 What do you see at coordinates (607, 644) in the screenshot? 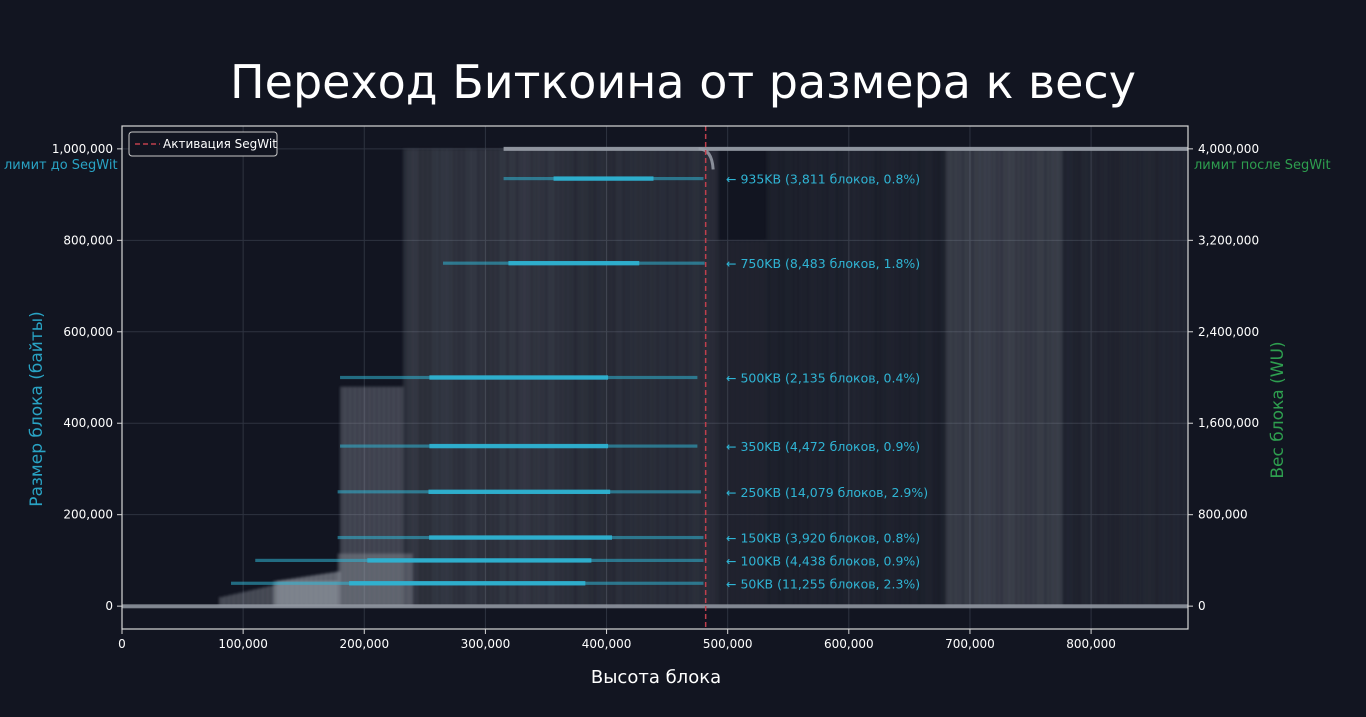
I see `x-tick-label: 400,000` at bounding box center [607, 644].